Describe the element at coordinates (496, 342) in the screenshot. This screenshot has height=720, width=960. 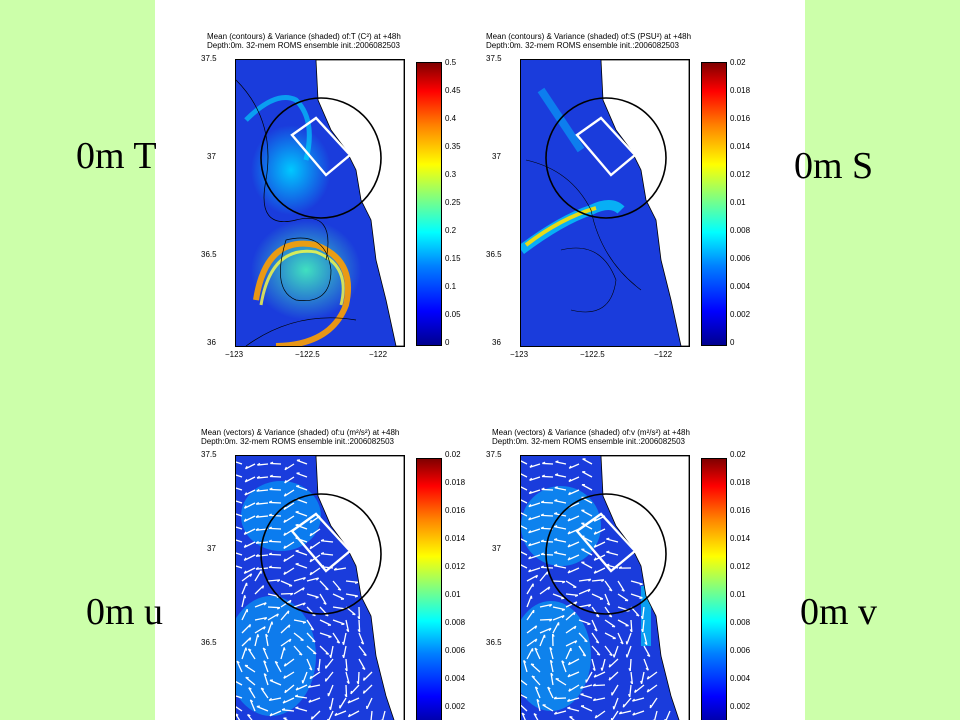
I see `y-tick-label: 36` at that location.